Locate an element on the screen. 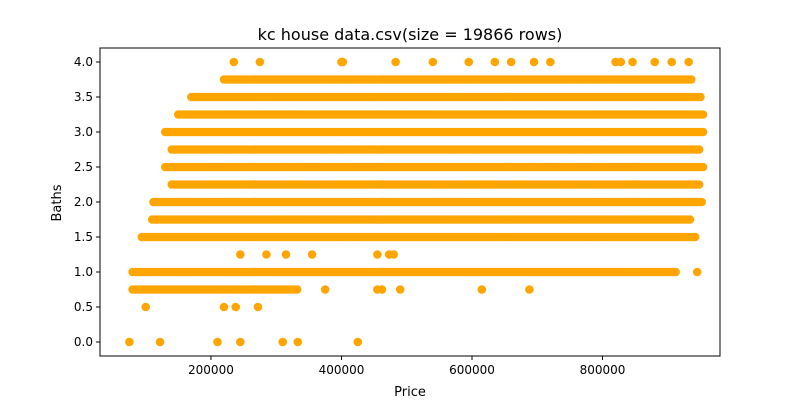  y-tick-label: 1.0 is located at coordinates (83, 272).